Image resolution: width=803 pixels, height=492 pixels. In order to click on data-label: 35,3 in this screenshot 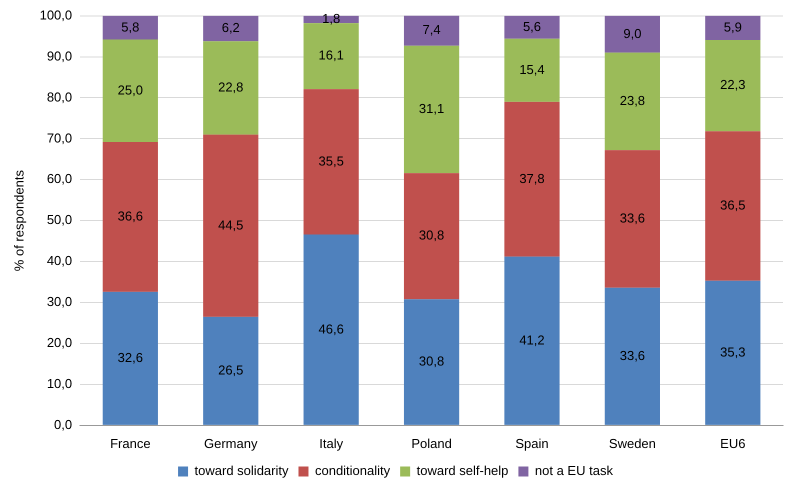, I will do `click(733, 352)`.